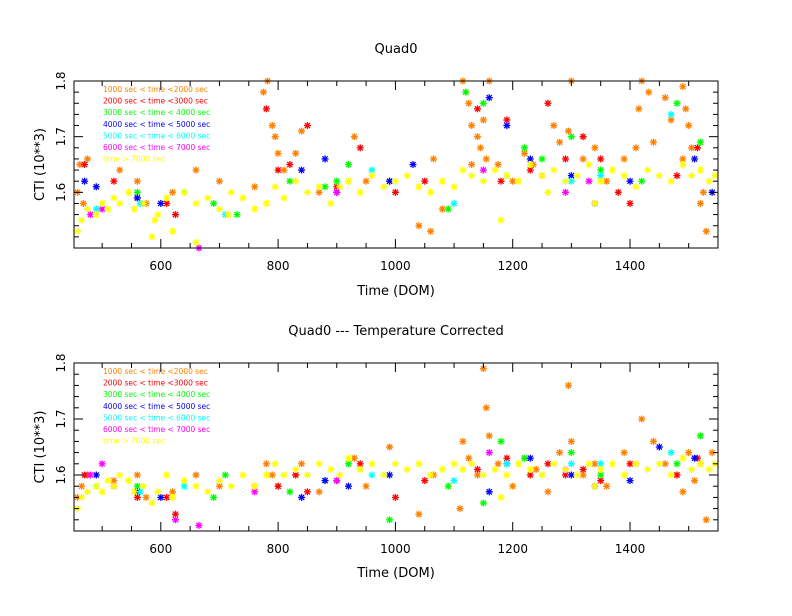  I want to click on legend-entry: 3000 sec < time < 4000 sec, so click(156, 394).